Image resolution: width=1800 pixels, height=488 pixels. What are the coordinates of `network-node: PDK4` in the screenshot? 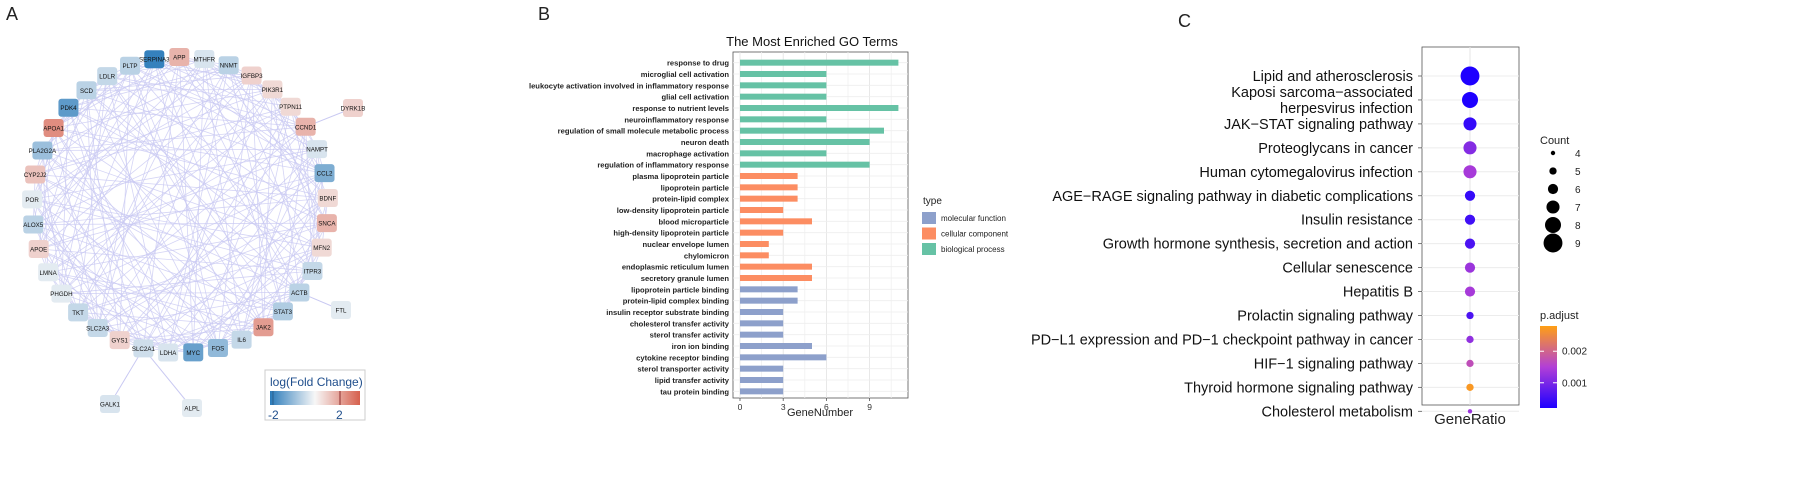 It's located at (68, 107).